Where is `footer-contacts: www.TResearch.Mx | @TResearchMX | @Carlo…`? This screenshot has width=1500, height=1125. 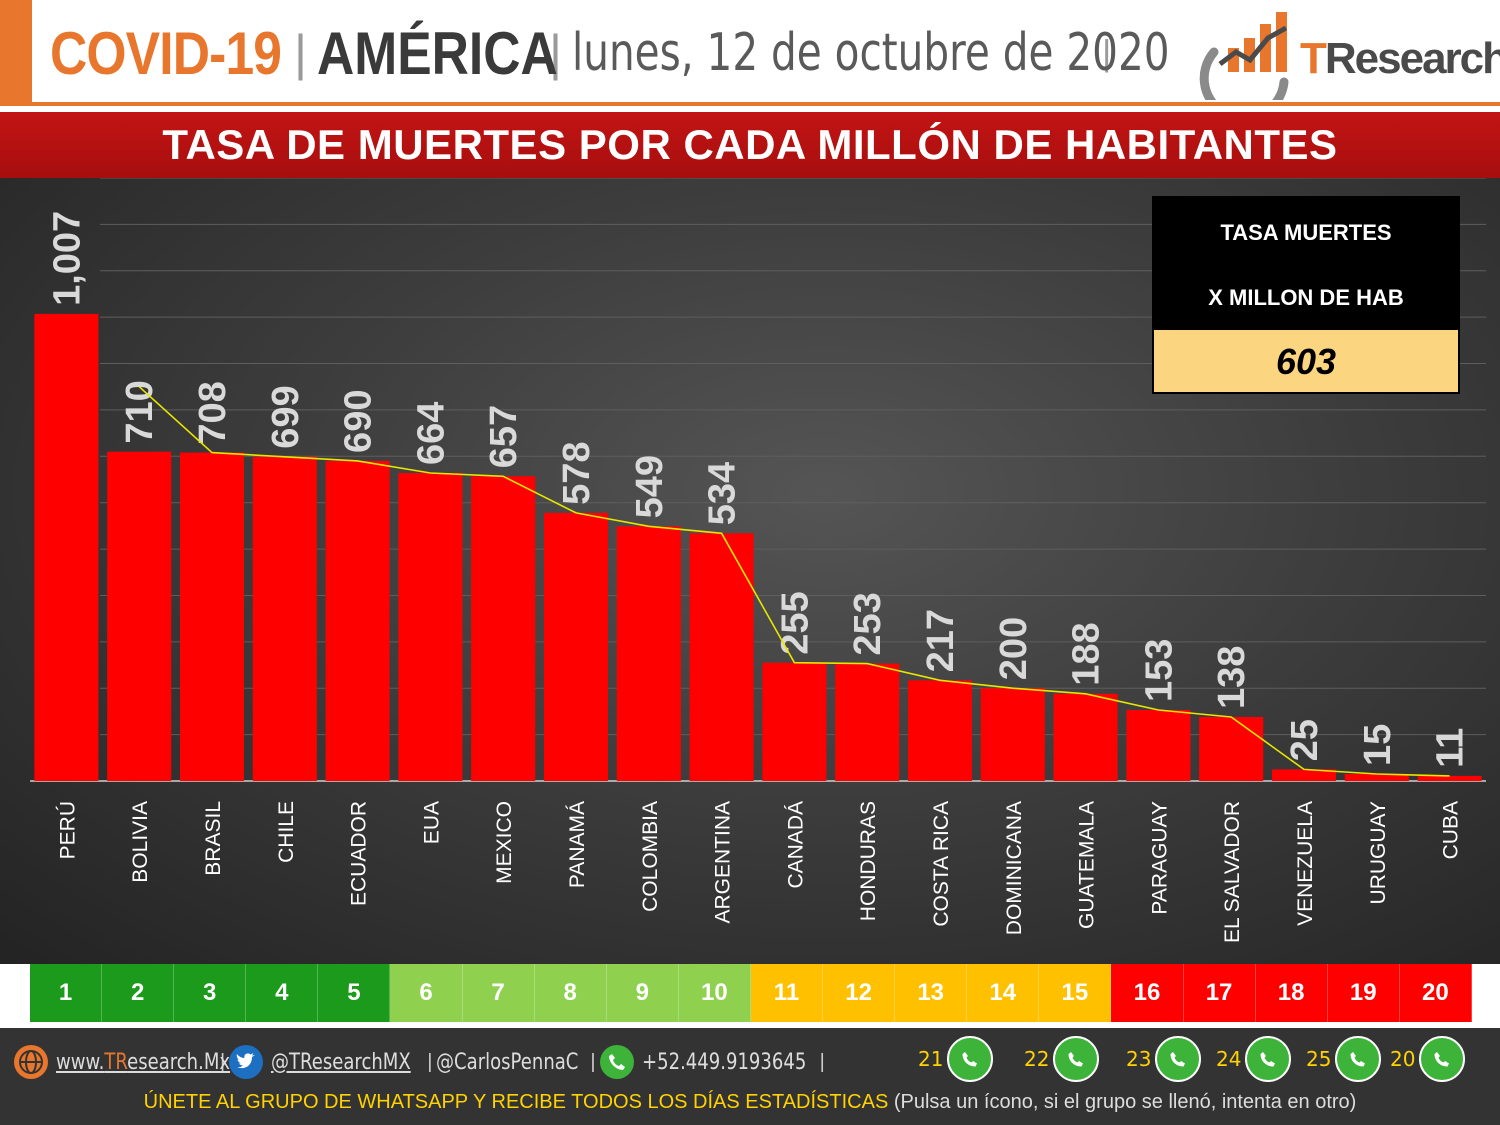
footer-contacts: www.TResearch.Mx | @TResearchMX | @Carlo… is located at coordinates (421, 1062).